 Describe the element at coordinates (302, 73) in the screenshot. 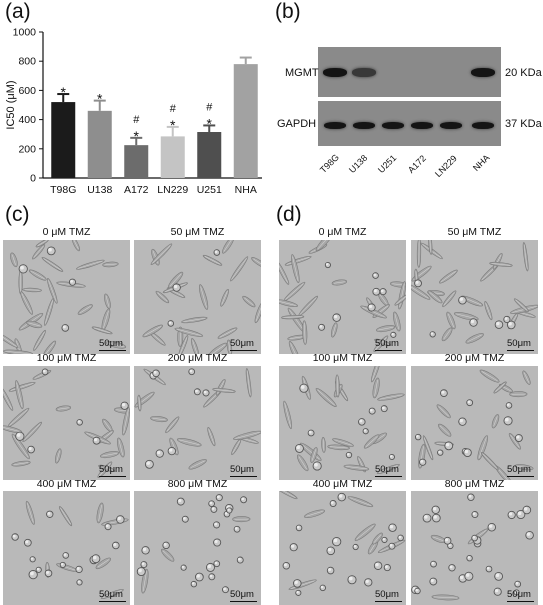

I see `blot-row-label-mgmt: MGMT` at that location.